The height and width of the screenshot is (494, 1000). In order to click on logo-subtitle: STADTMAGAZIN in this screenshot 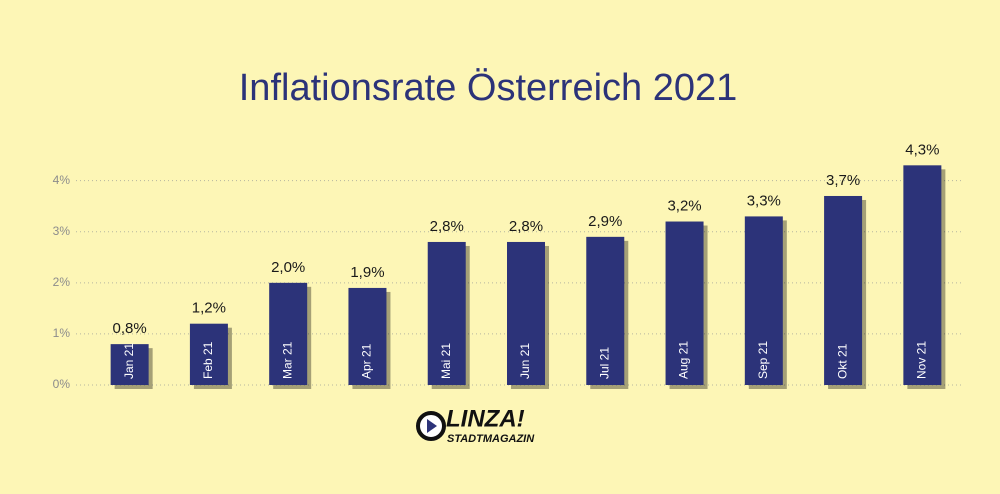, I will do `click(491, 439)`.